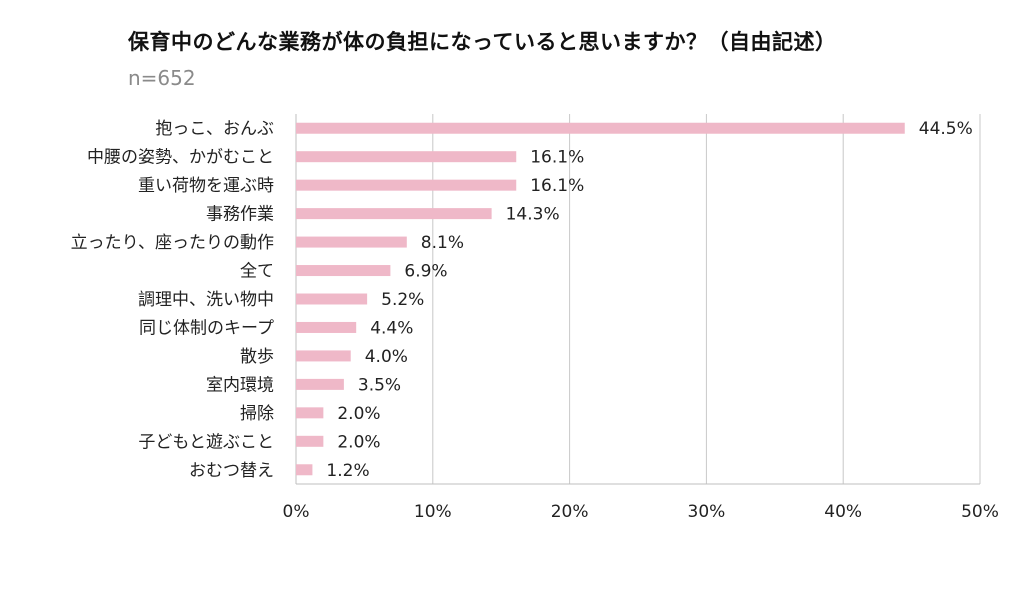 This screenshot has height=593, width=1027. What do you see at coordinates (172, 243) in the screenshot?
I see `category-label: 立ったり、座ったりの動作` at bounding box center [172, 243].